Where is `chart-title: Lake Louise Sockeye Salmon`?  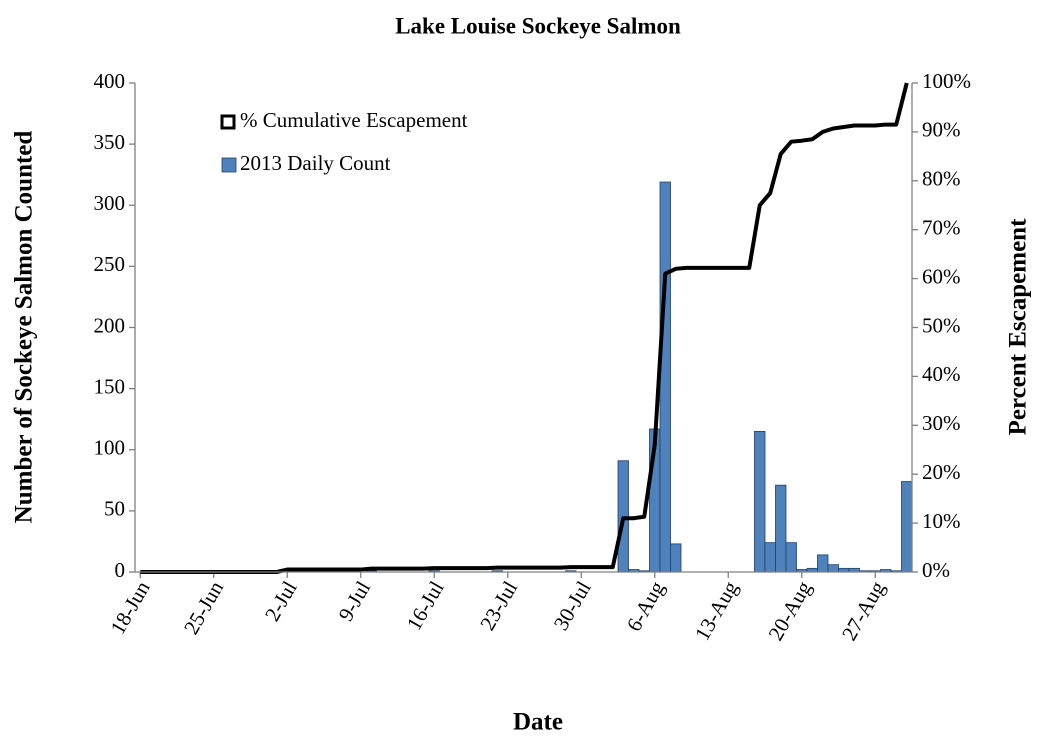
chart-title: Lake Louise Sockeye Salmon is located at coordinates (538, 25).